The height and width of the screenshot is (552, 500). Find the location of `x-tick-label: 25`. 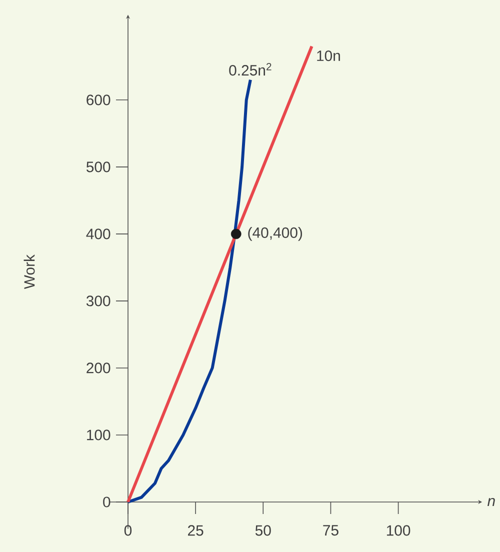

x-tick-label: 25 is located at coordinates (196, 530).